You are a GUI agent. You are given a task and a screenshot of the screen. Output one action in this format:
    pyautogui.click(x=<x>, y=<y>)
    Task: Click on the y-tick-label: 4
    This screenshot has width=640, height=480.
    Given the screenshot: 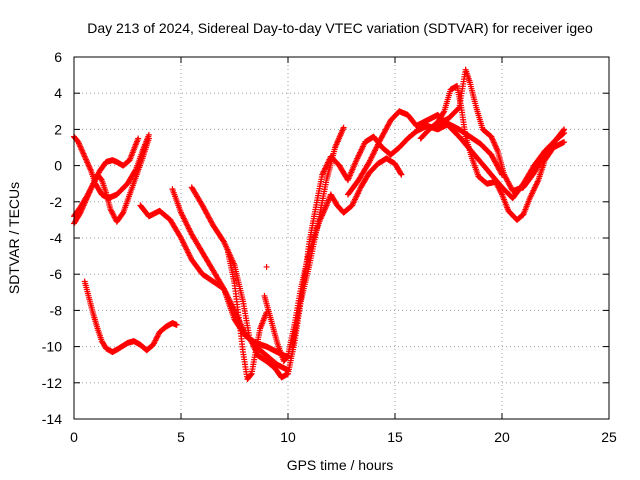 What is the action you would take?
    pyautogui.click(x=58, y=93)
    